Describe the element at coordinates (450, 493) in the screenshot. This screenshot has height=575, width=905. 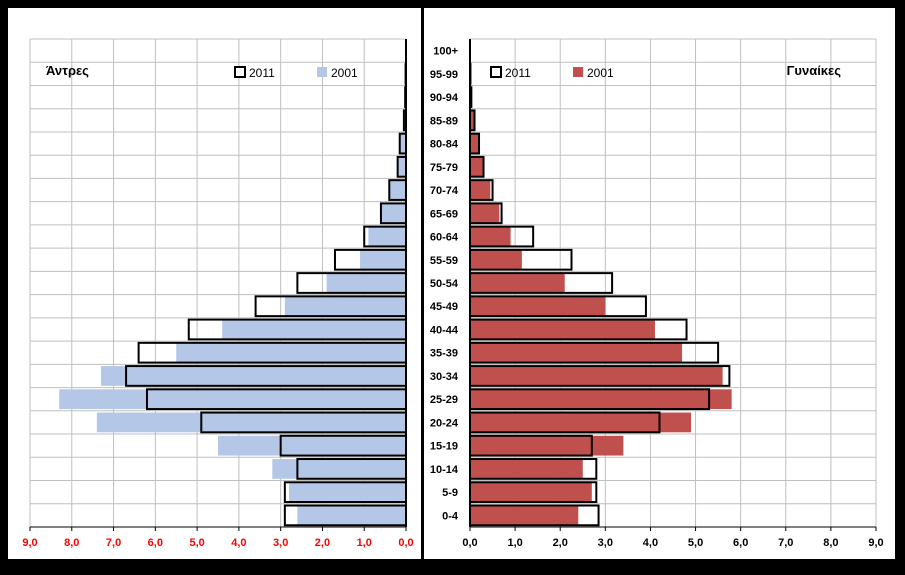
I see `age-group-label: 5-9` at that location.